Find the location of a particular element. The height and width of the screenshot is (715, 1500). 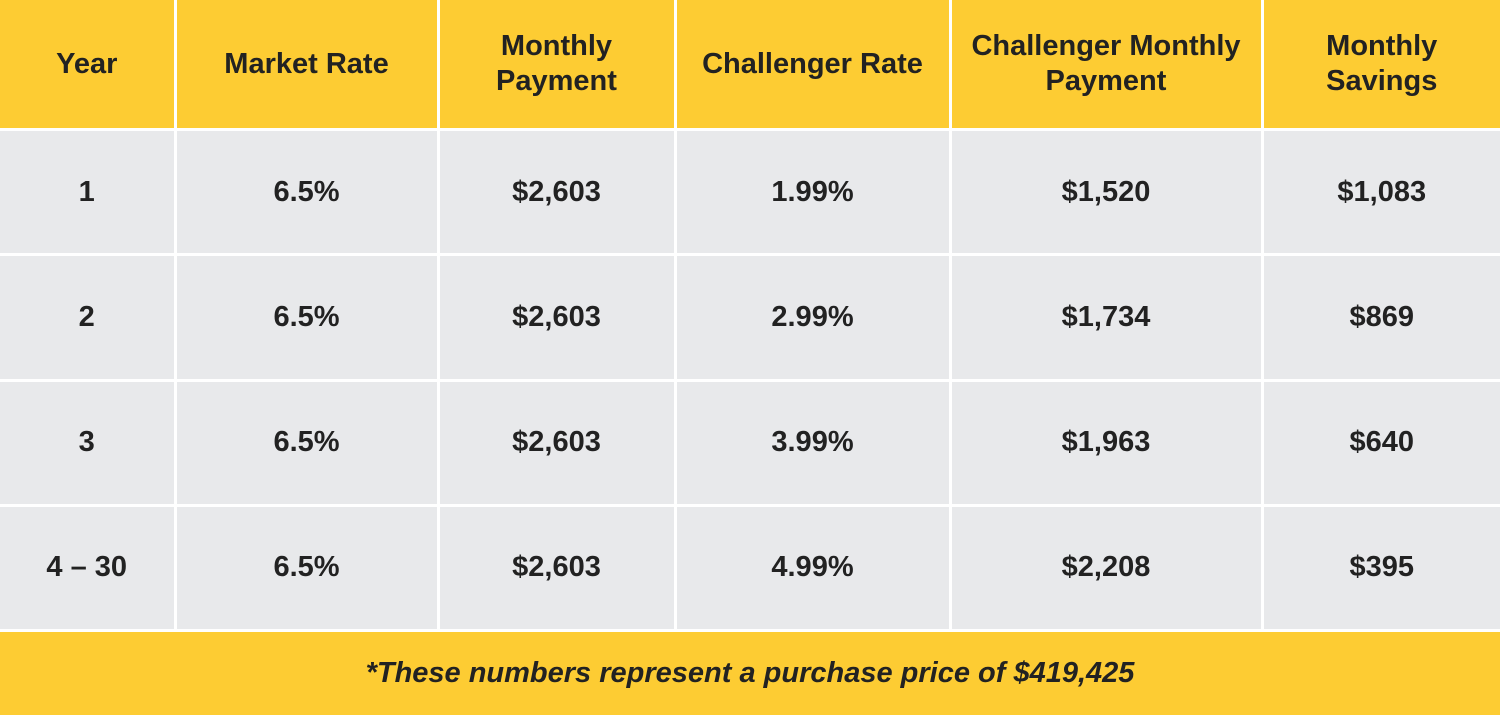

cell-challenger-rate: 1.99% is located at coordinates (812, 192).